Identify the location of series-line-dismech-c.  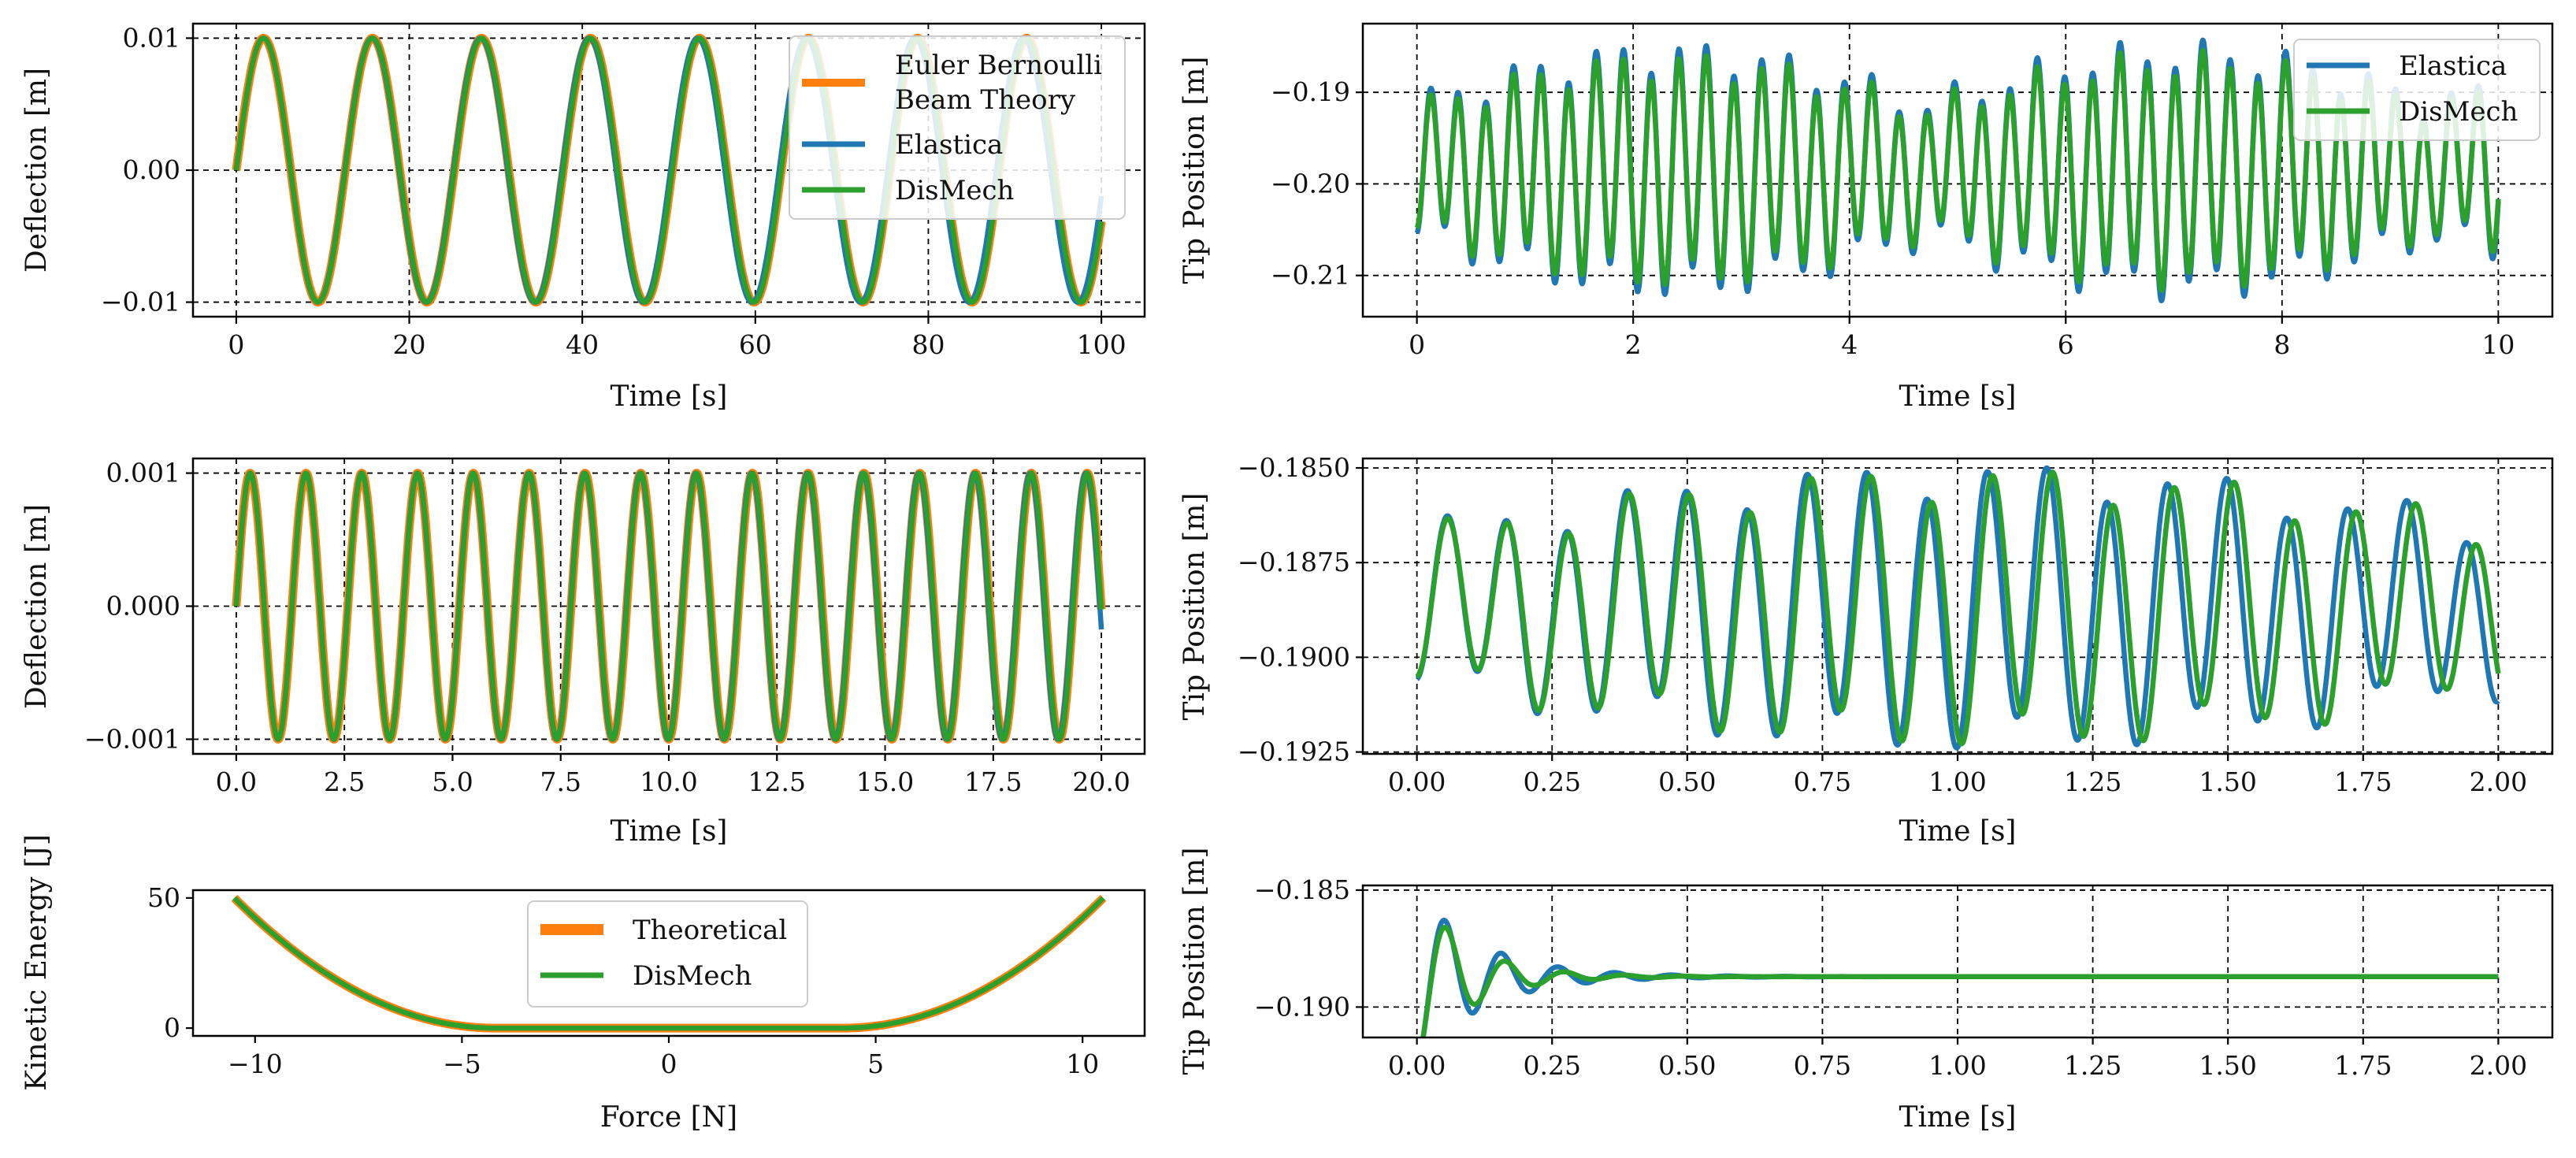
(668, 606).